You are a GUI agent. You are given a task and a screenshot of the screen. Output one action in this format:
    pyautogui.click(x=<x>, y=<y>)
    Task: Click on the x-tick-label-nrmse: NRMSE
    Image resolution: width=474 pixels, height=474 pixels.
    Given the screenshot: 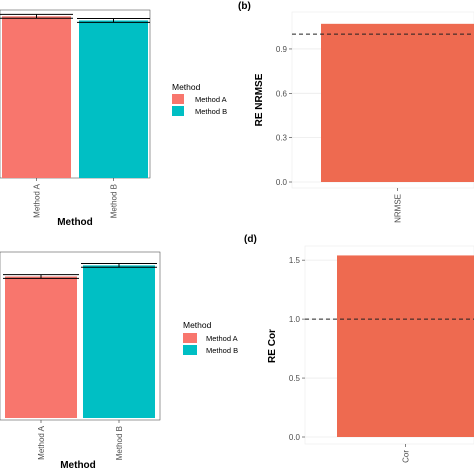 What is the action you would take?
    pyautogui.click(x=398, y=208)
    